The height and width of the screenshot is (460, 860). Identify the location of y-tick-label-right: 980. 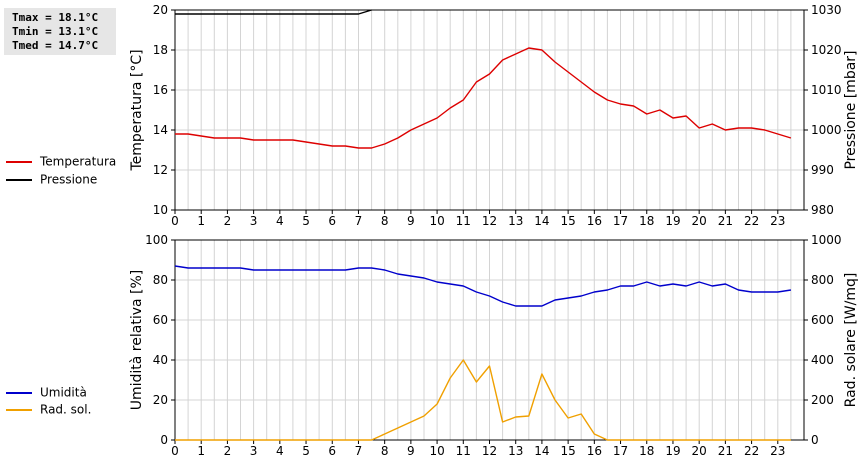
(822, 210).